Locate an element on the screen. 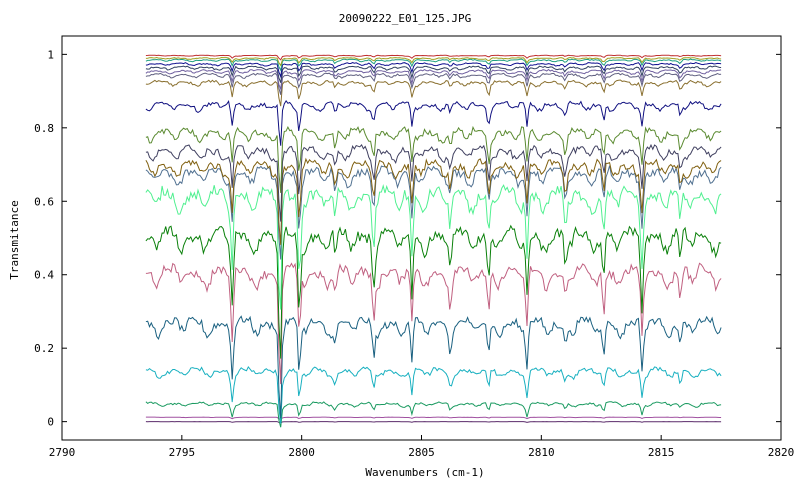 This screenshot has height=480, width=800. x-tick-label: 2815 is located at coordinates (661, 452).